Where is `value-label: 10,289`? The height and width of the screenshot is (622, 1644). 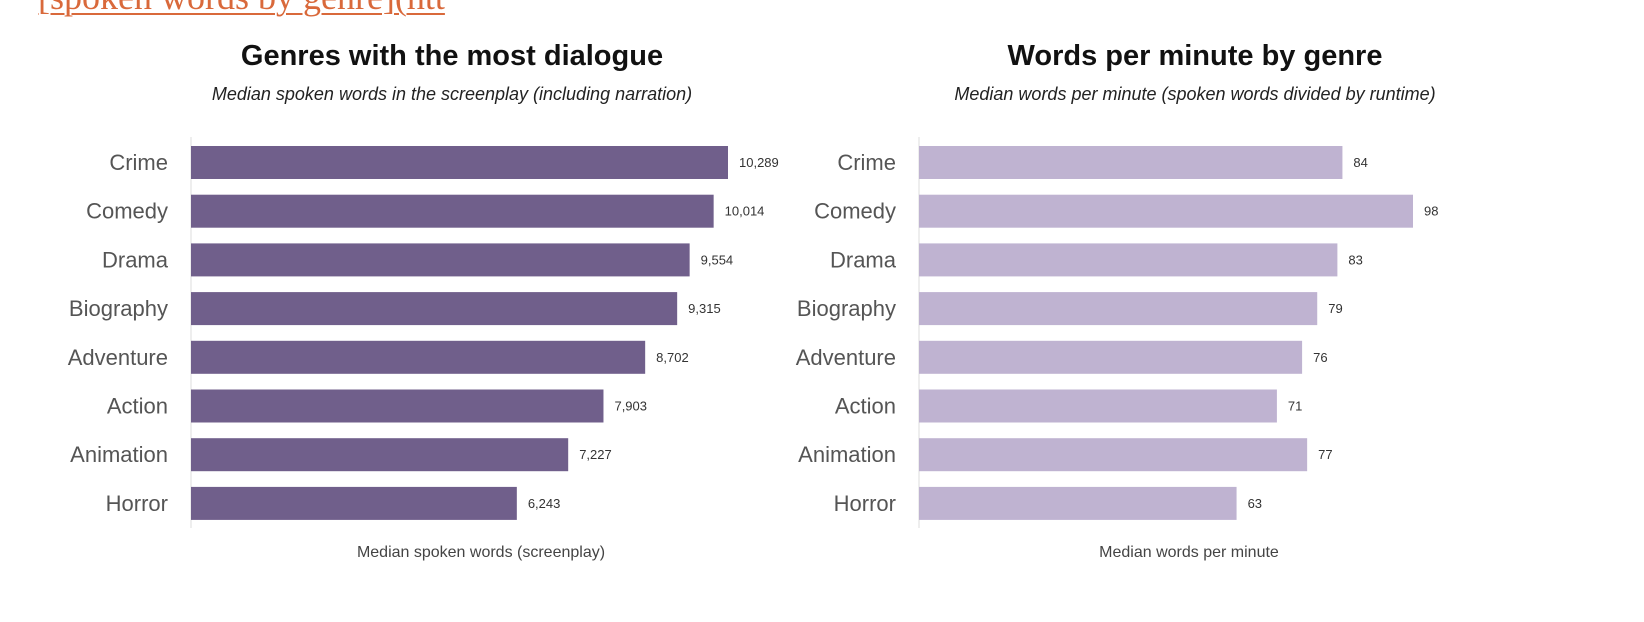 value-label: 10,289 is located at coordinates (759, 162).